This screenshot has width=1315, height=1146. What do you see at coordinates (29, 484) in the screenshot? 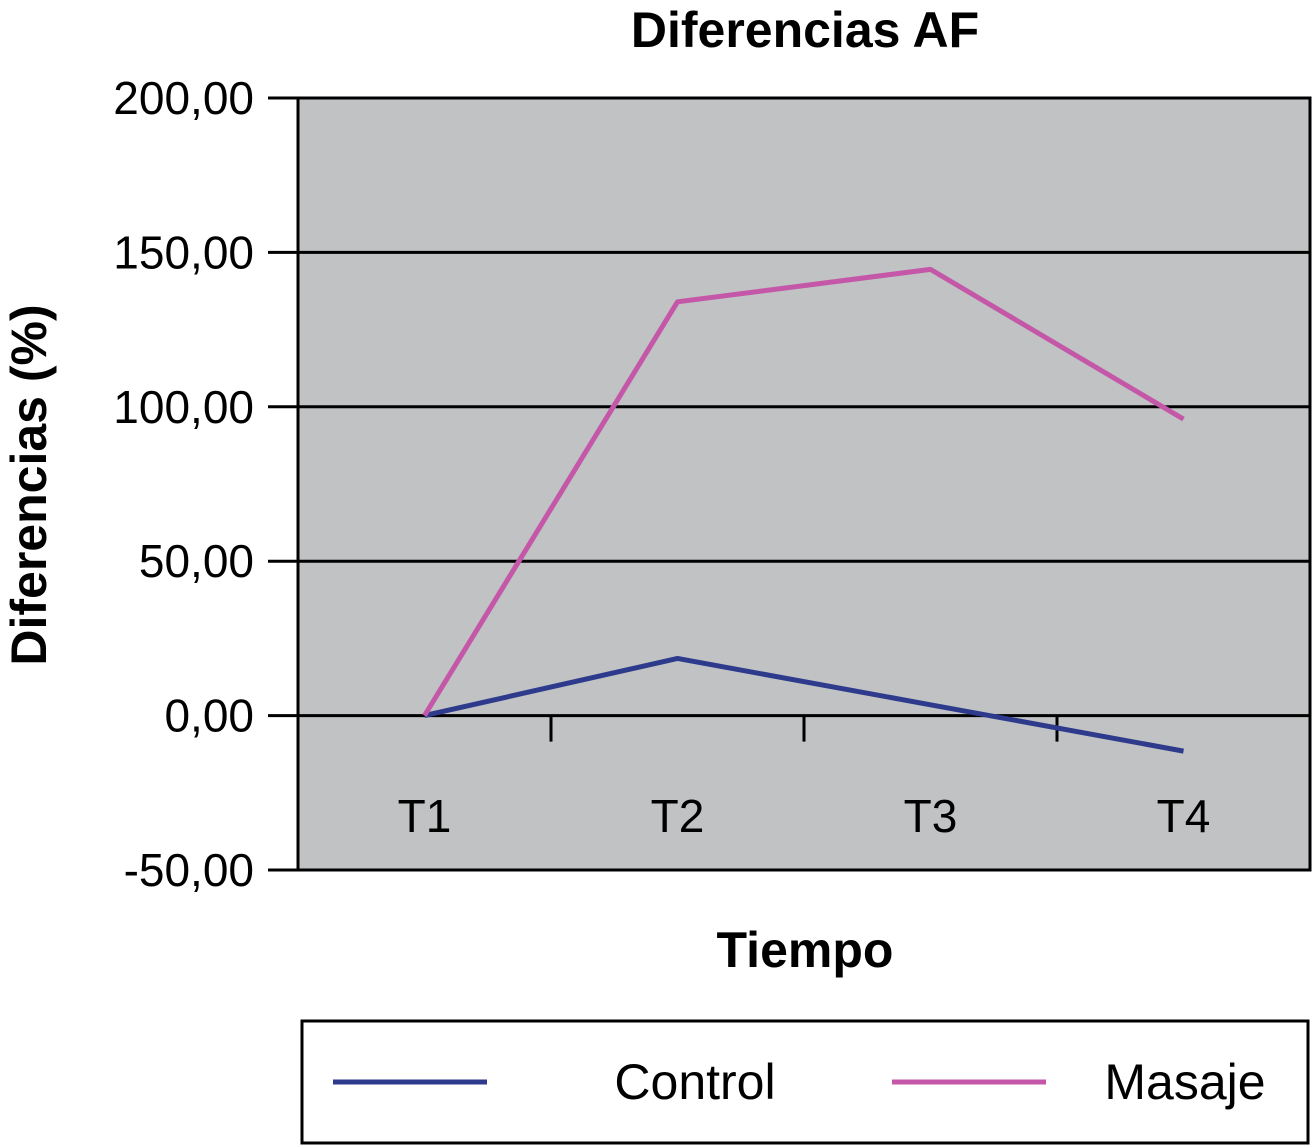
I see `y-axis-label: Diferencias (%)` at bounding box center [29, 484].